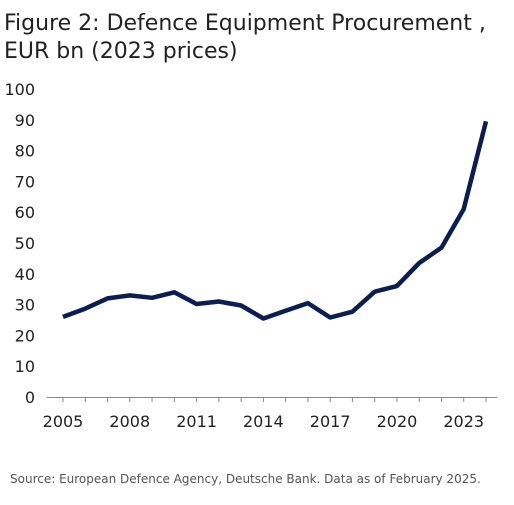 The height and width of the screenshot is (505, 514). What do you see at coordinates (63, 421) in the screenshot?
I see `x-tick-label: 2005` at bounding box center [63, 421].